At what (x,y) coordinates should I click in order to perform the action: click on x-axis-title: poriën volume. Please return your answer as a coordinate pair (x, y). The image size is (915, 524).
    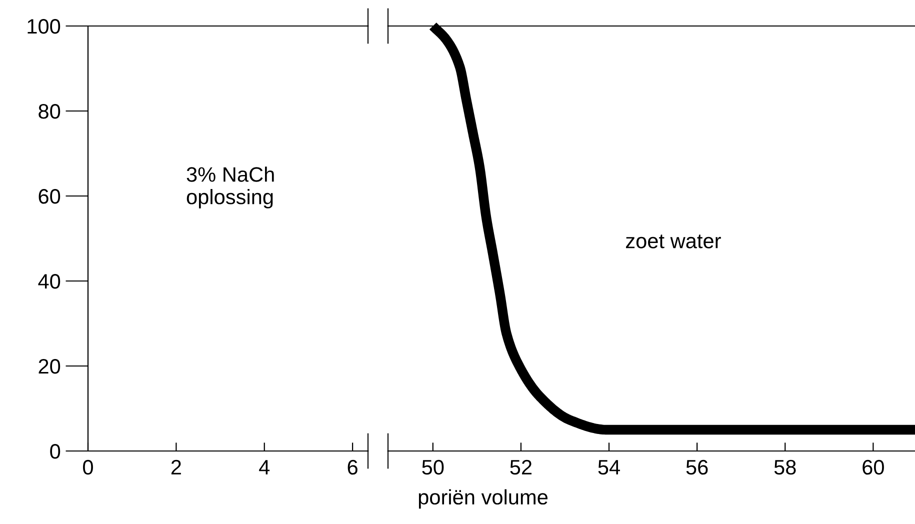
    Looking at the image, I should click on (483, 499).